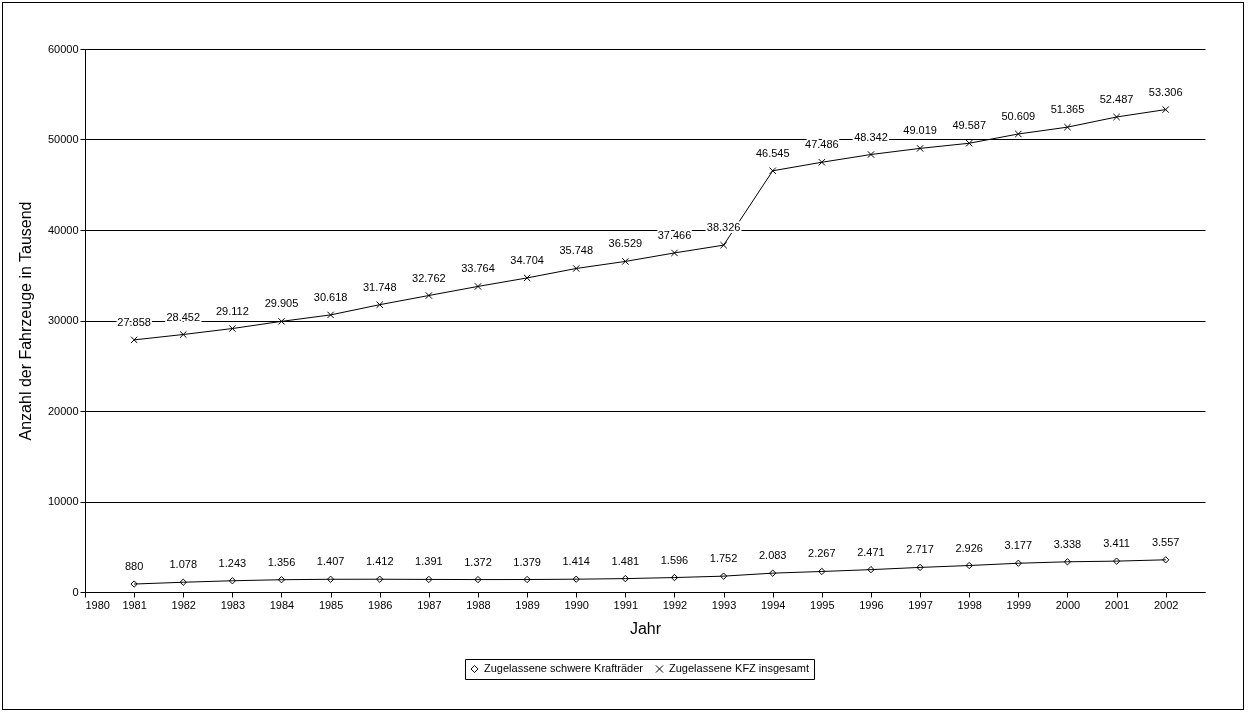 Image resolution: width=1248 pixels, height=715 pixels. Describe the element at coordinates (920, 130) in the screenshot. I see `data-label: 49.019` at that location.